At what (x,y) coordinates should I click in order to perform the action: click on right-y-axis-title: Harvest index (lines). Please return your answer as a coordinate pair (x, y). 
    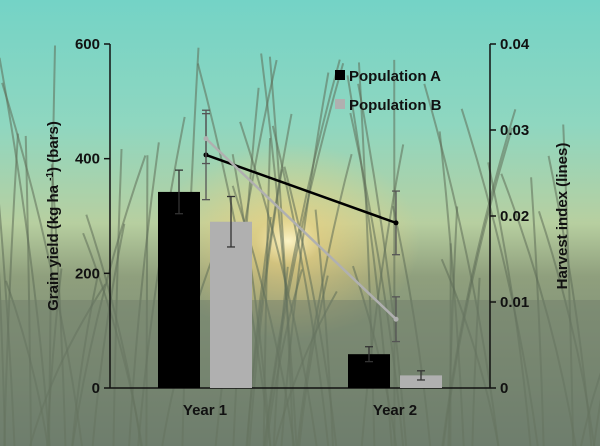
    Looking at the image, I should click on (562, 216).